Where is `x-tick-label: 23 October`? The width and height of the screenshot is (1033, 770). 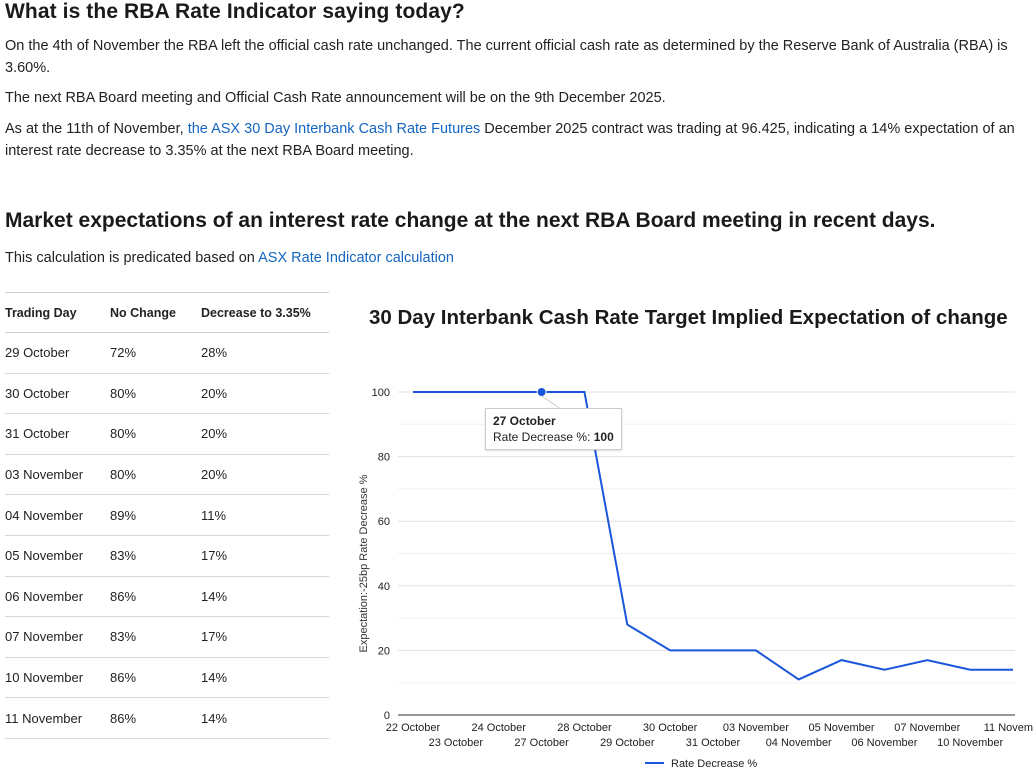
x-tick-label: 23 October is located at coordinates (456, 743).